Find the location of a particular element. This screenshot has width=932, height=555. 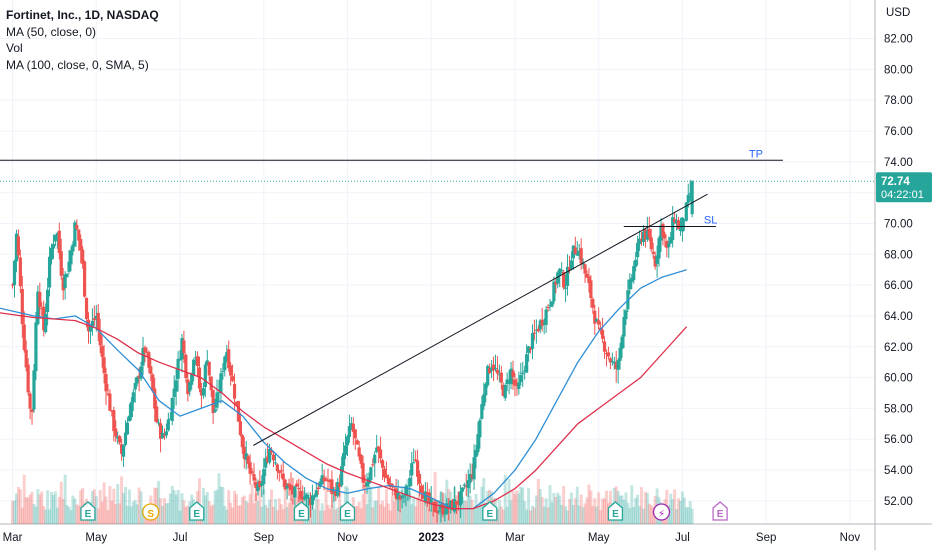

indicator-vol: Vol is located at coordinates (14, 48).